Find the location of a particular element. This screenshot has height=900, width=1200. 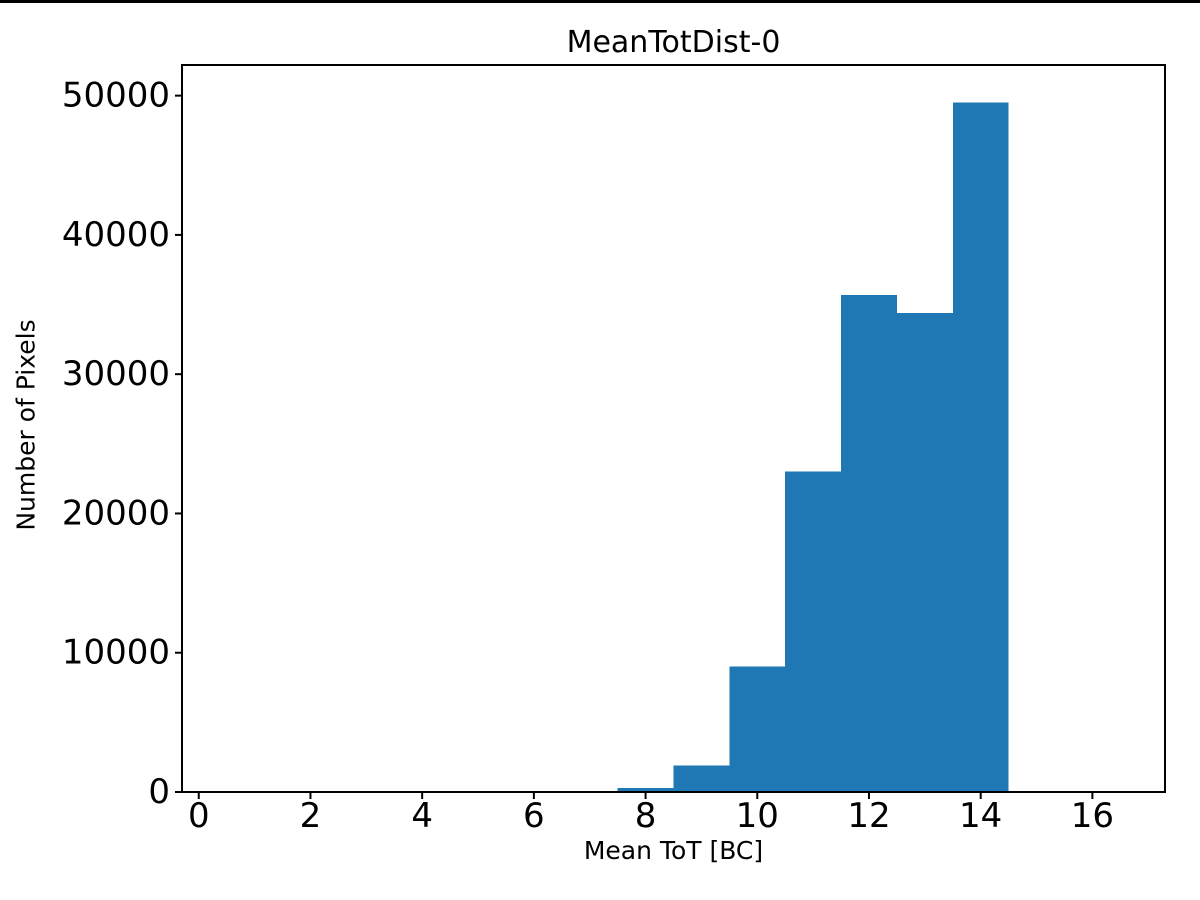

y-tick-label: 20000 is located at coordinates (116, 513).